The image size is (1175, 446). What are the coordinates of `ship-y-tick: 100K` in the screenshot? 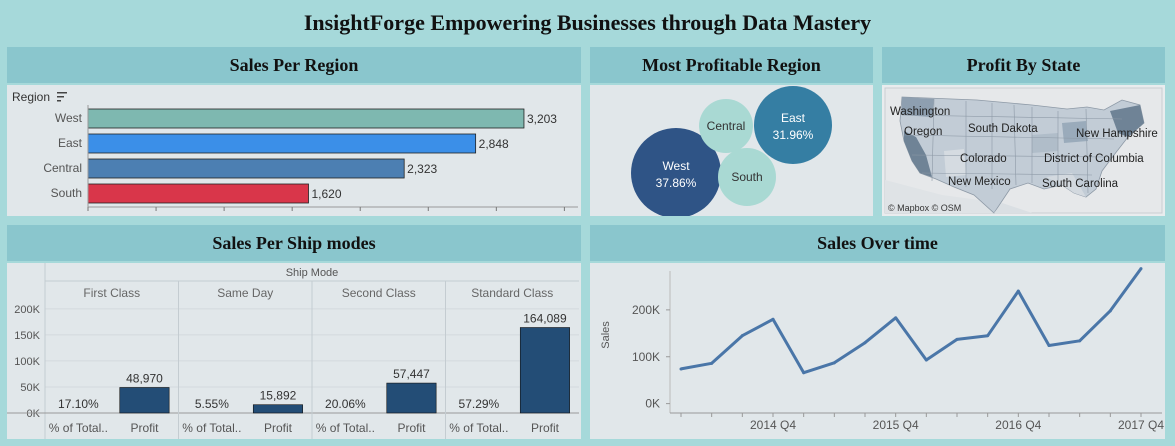 It's located at (27, 362).